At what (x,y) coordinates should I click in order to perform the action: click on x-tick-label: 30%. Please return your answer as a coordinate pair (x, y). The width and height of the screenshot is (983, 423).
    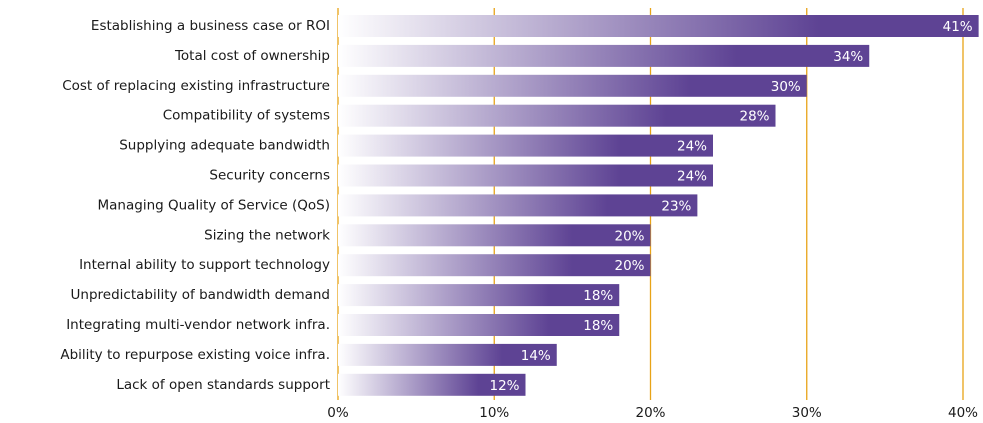
    Looking at the image, I should click on (807, 413).